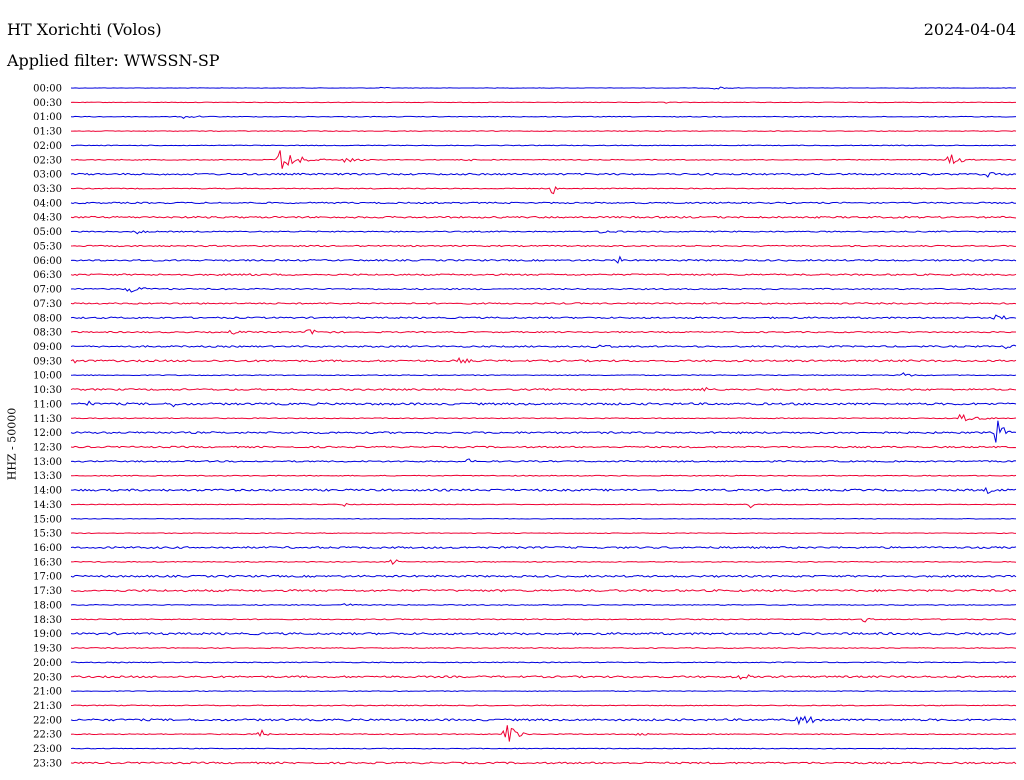 Image resolution: width=1024 pixels, height=780 pixels. Describe the element at coordinates (47, 476) in the screenshot. I see `row-label: 13:30` at that location.